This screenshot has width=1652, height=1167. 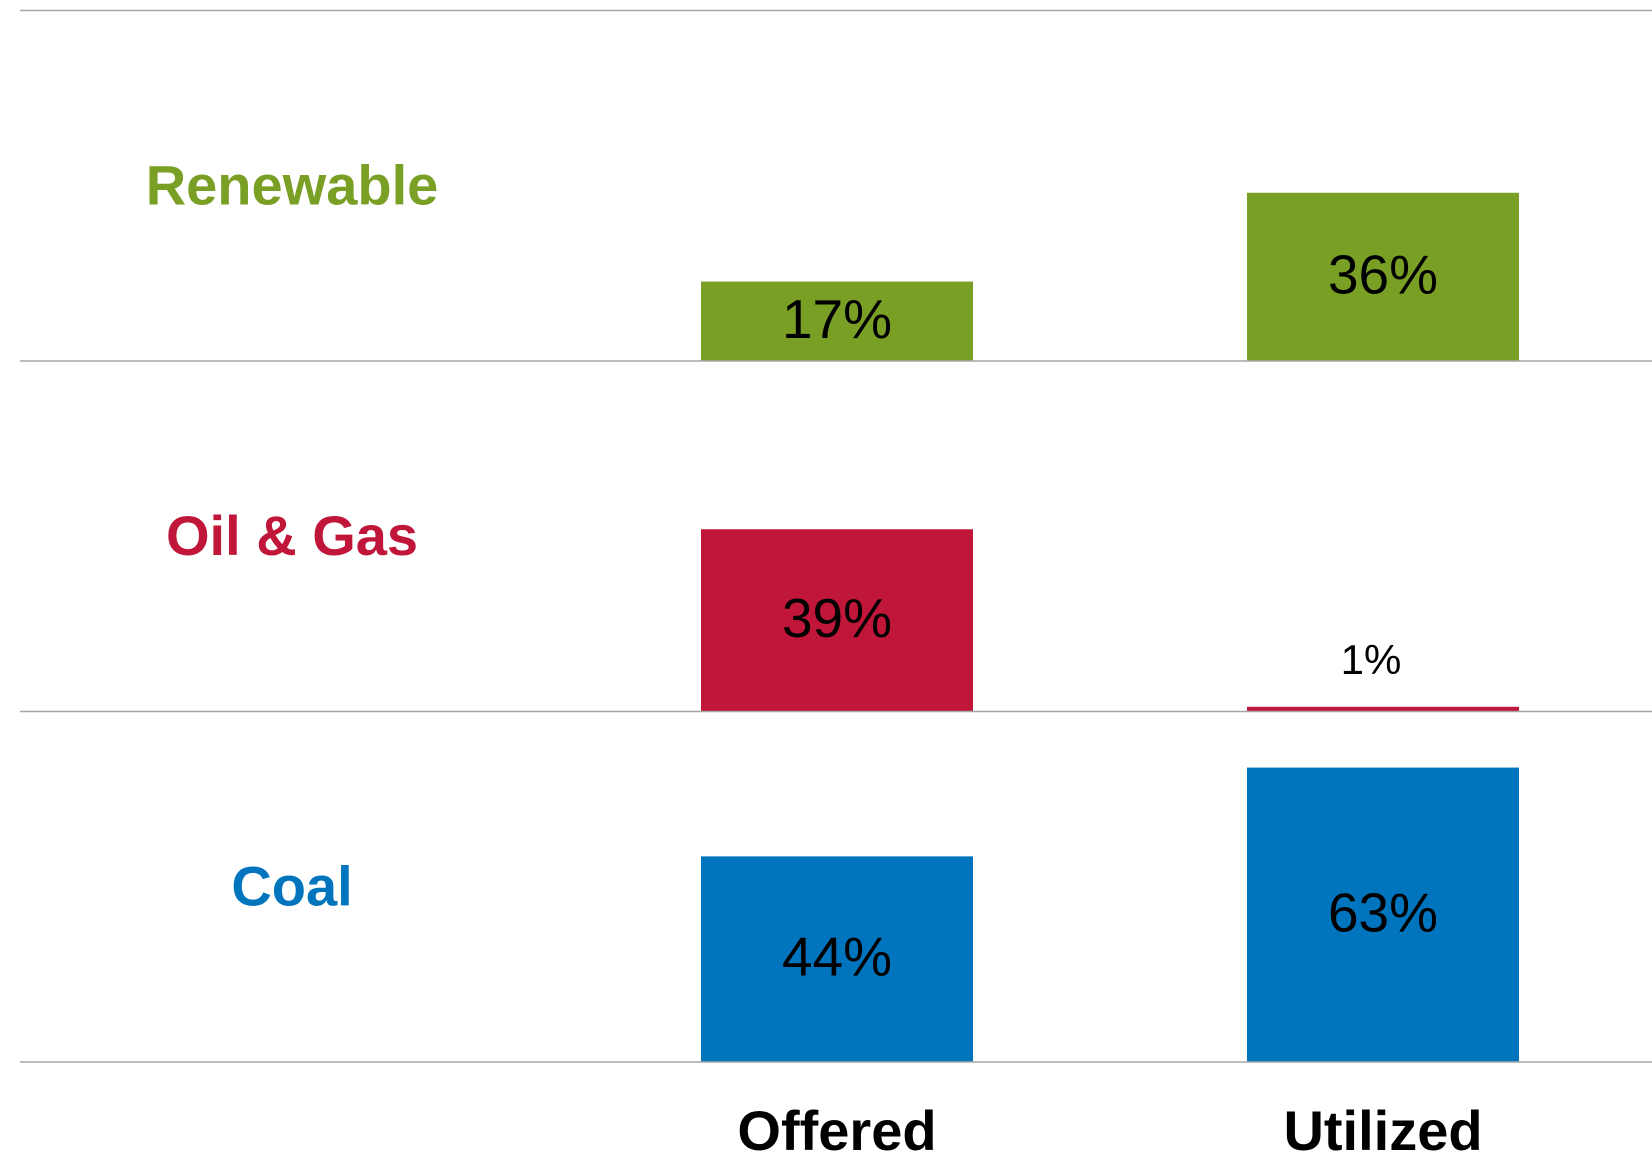 I want to click on x-tick-label: Utilized, so click(x=1382, y=1130).